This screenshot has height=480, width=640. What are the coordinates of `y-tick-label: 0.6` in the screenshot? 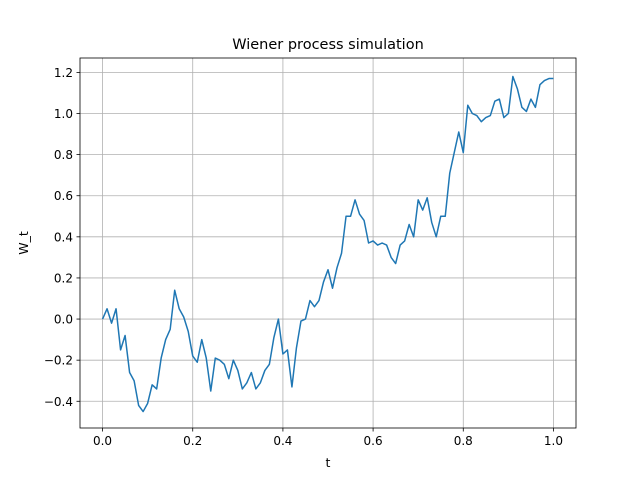 It's located at (63, 196).